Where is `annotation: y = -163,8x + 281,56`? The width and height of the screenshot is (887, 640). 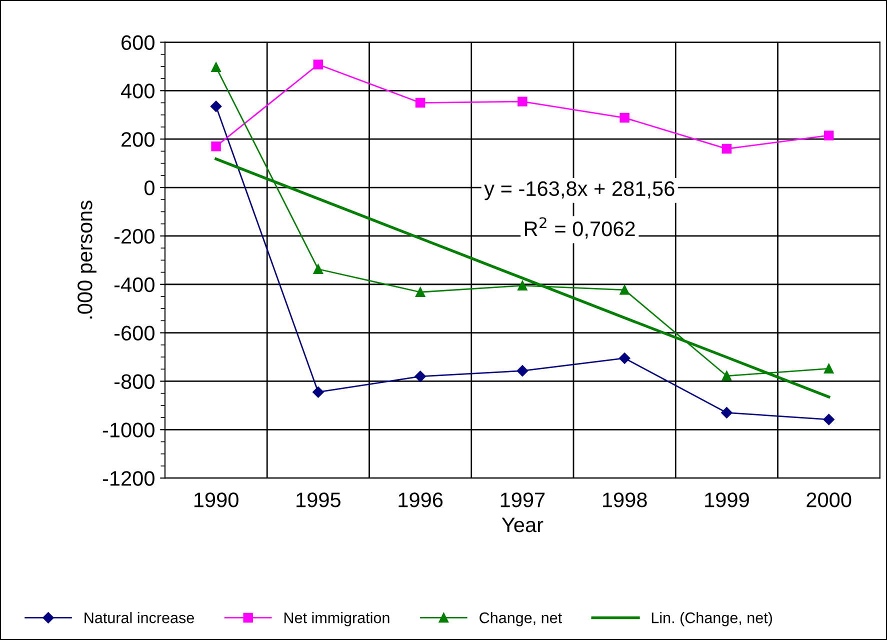
annotation: y = -163,8x + 281,56 is located at coordinates (579, 190).